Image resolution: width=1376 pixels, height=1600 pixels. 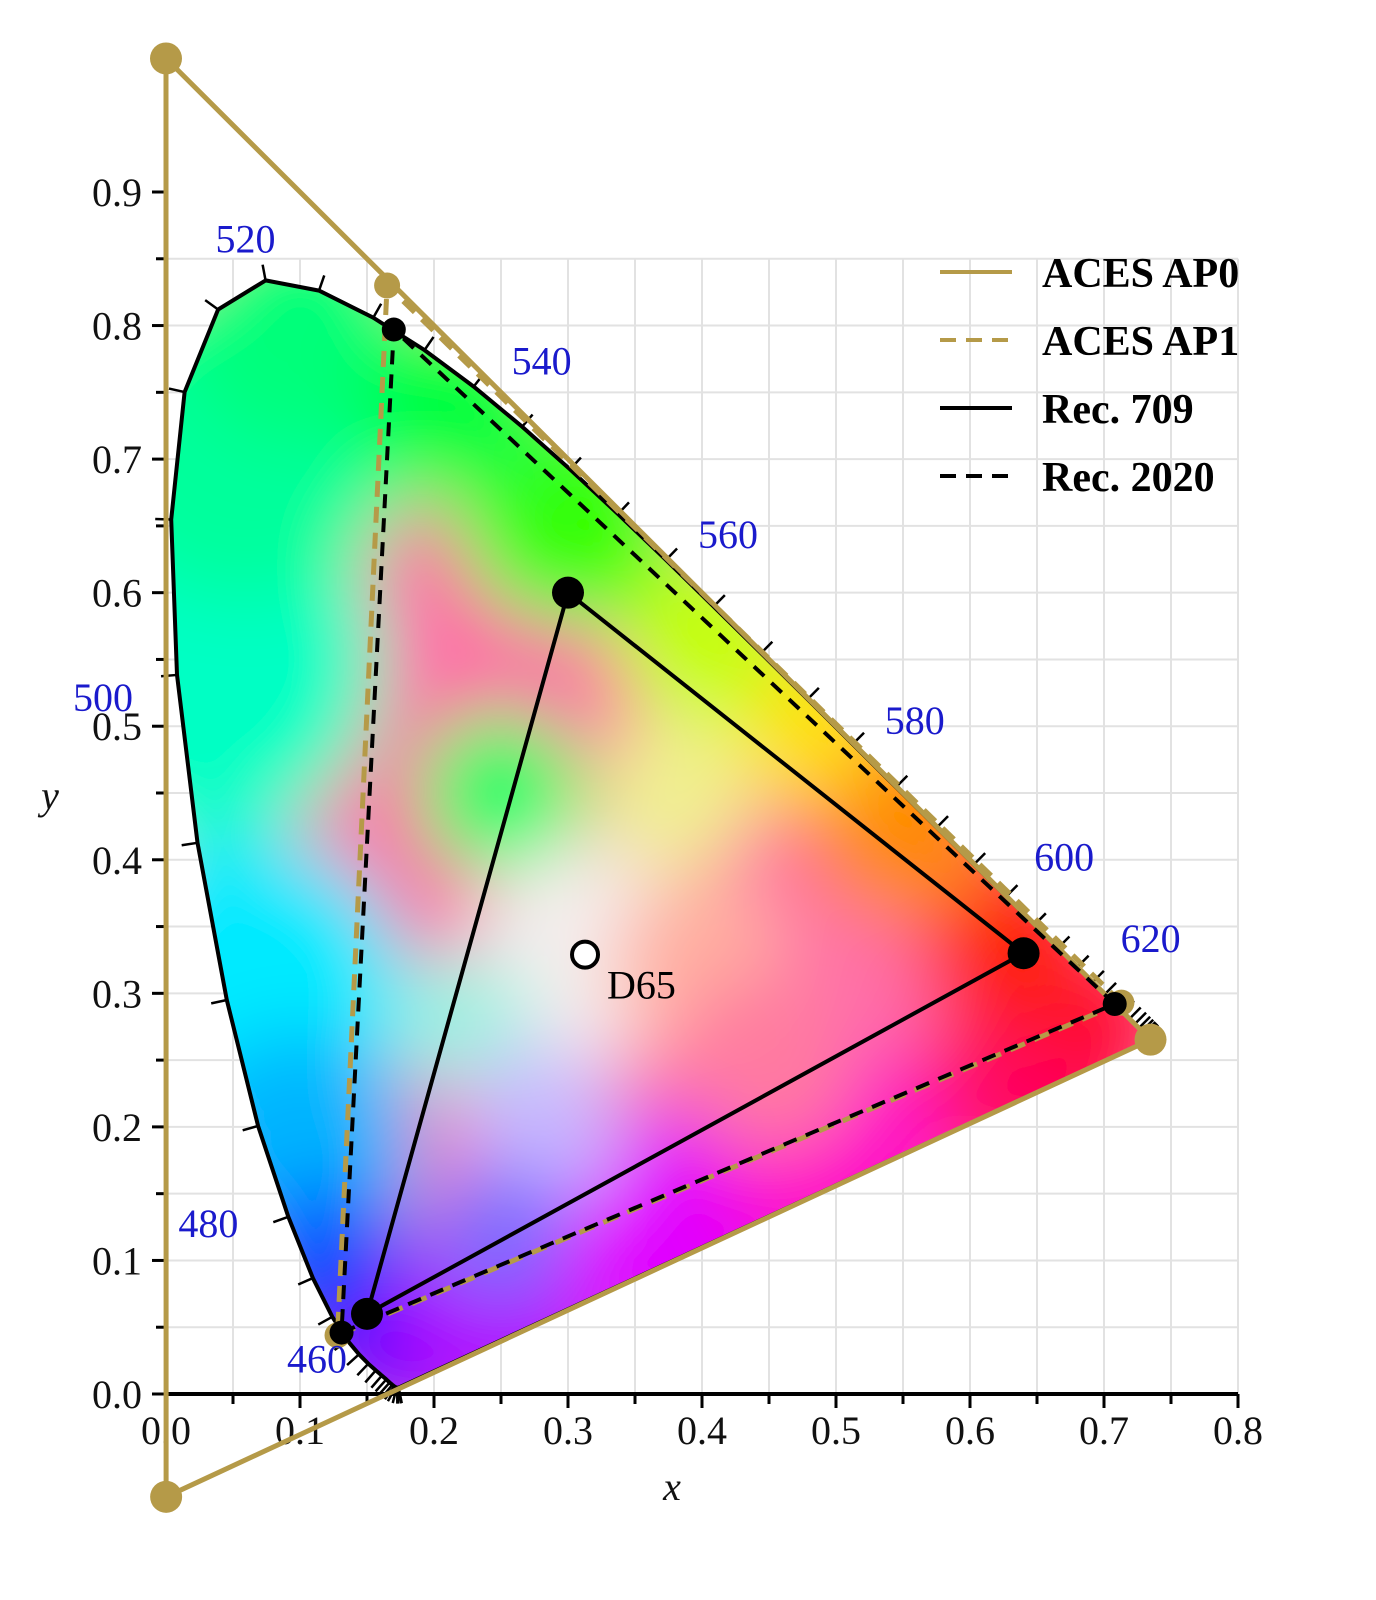 What do you see at coordinates (836, 1430) in the screenshot?
I see `x-tick-label: 0.5` at bounding box center [836, 1430].